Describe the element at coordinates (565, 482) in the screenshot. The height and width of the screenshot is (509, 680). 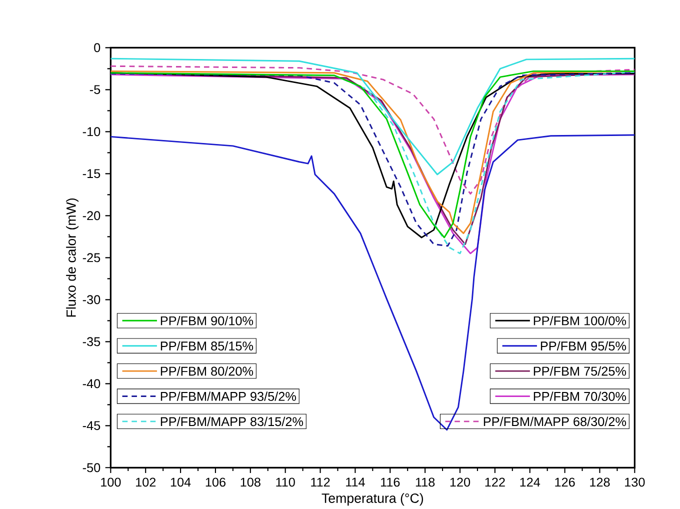
I see `x-tick-label: 126` at that location.